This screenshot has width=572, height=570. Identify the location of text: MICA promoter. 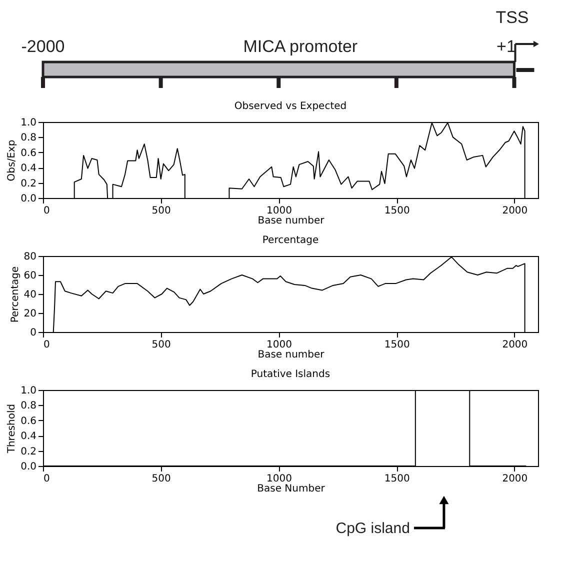
(300, 46).